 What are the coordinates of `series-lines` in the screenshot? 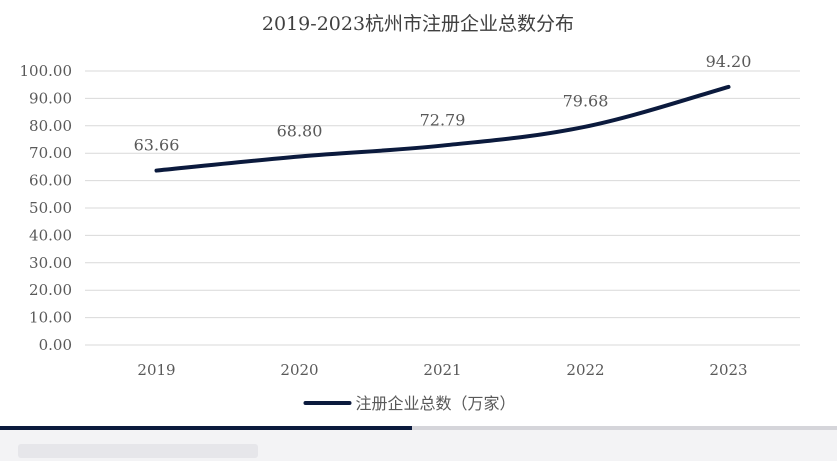 It's located at (442, 128).